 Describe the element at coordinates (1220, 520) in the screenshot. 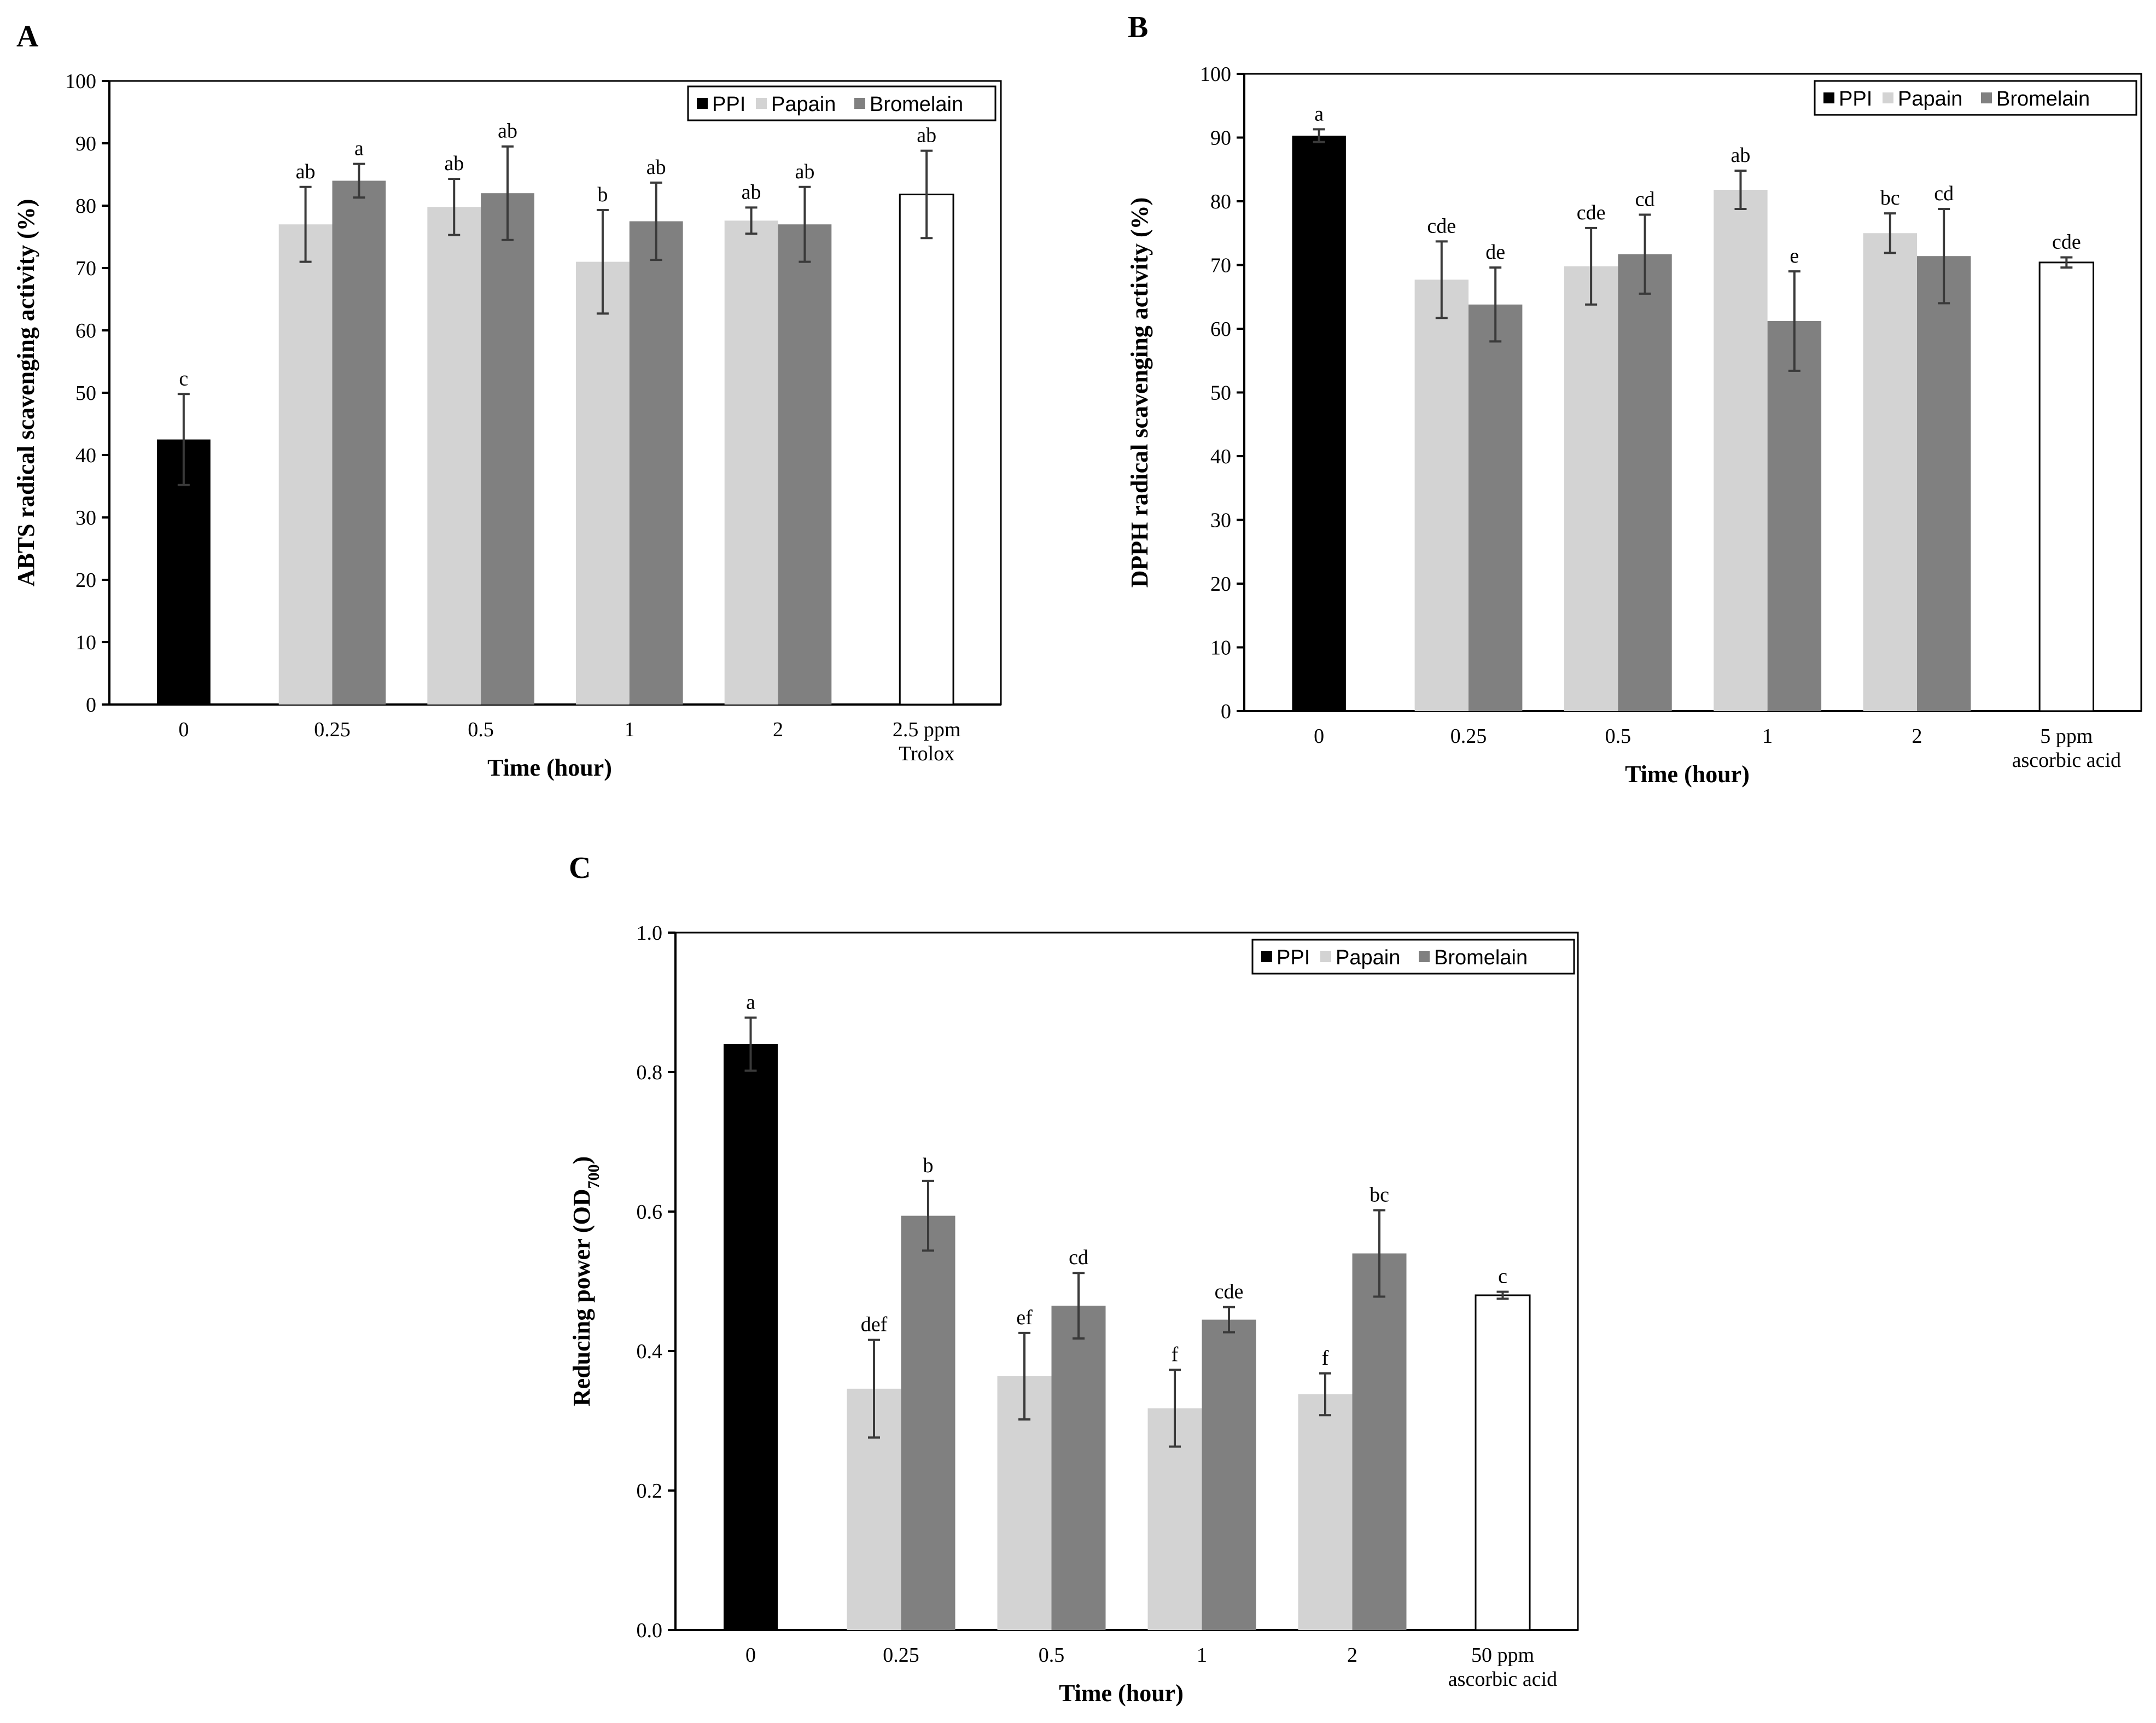

I see `y-tick-label: 30` at that location.